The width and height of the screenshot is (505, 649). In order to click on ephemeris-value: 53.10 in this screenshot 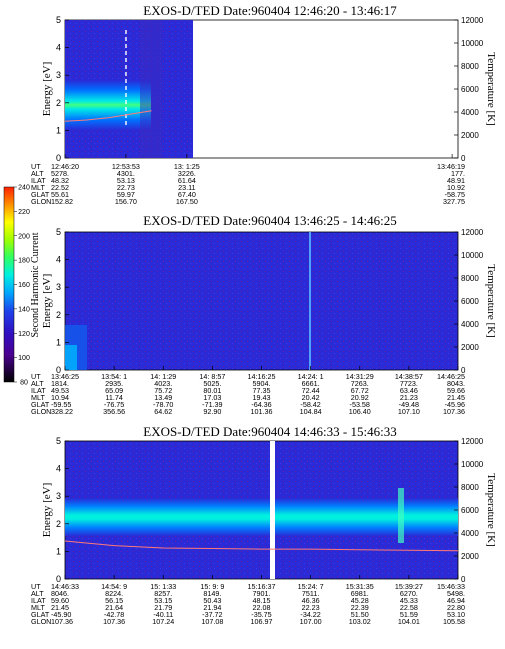, I will do `click(456, 614)`.